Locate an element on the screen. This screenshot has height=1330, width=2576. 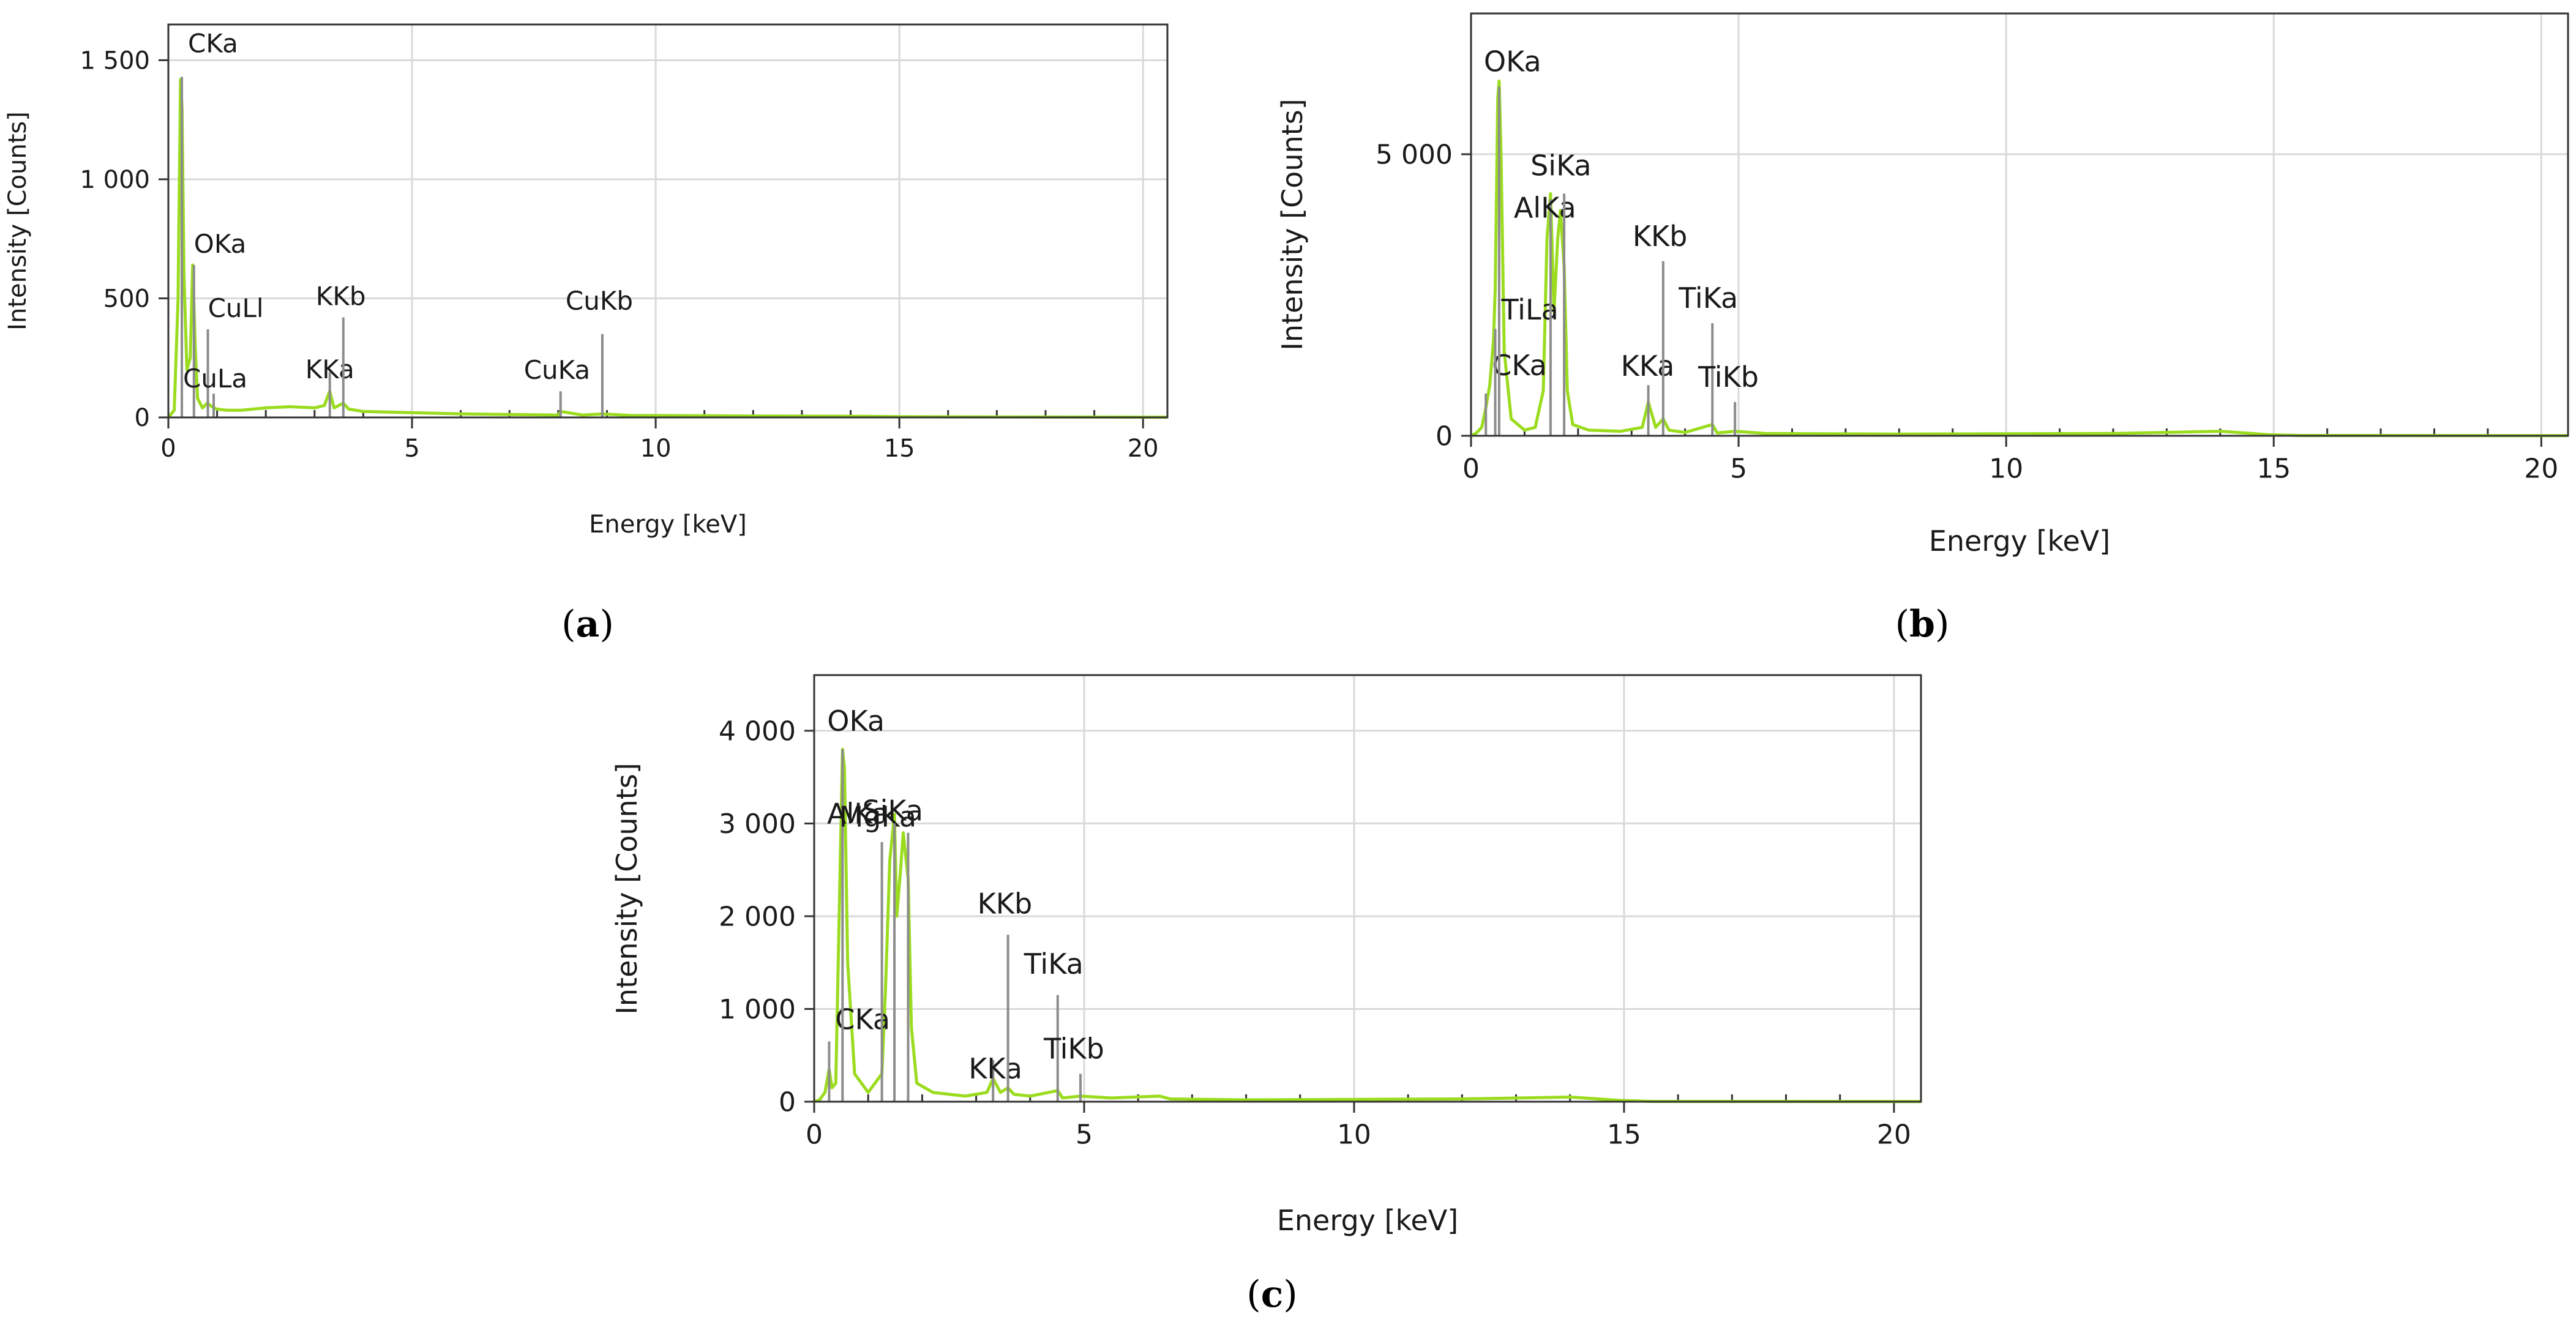
peak-label: MgKa is located at coordinates (877, 817).